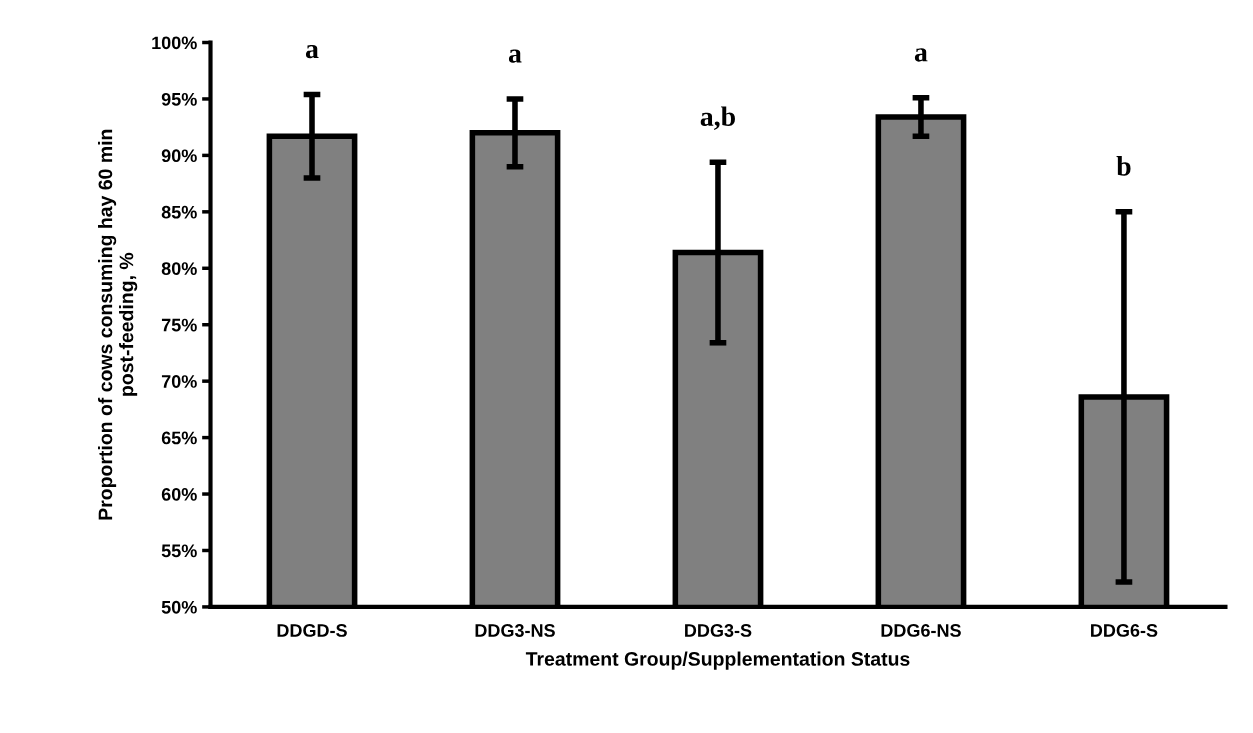 This screenshot has width=1253, height=733. What do you see at coordinates (1124, 630) in the screenshot?
I see `x-tick-label: DDG6-S` at bounding box center [1124, 630].